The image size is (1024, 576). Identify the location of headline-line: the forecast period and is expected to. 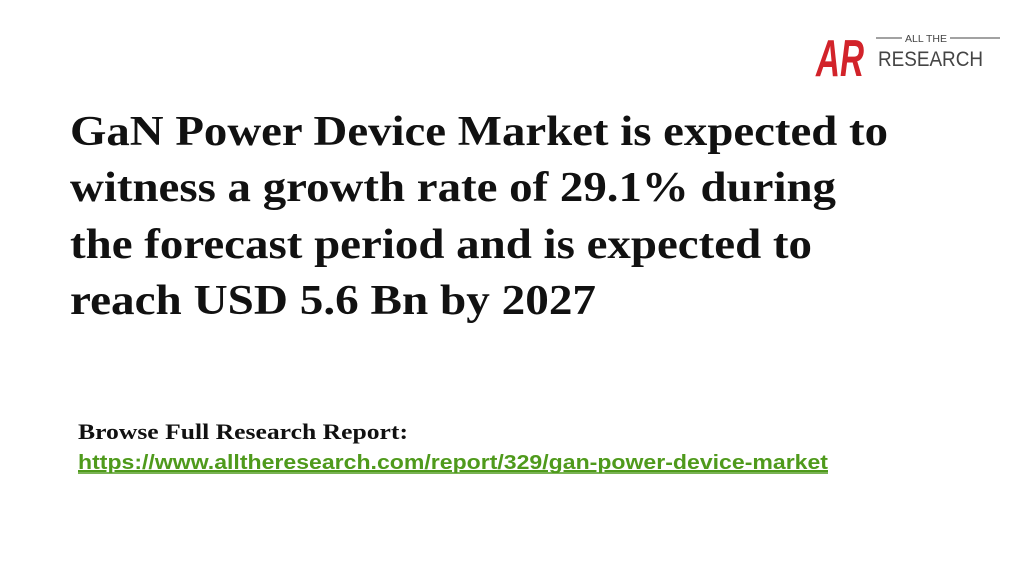
(441, 245).